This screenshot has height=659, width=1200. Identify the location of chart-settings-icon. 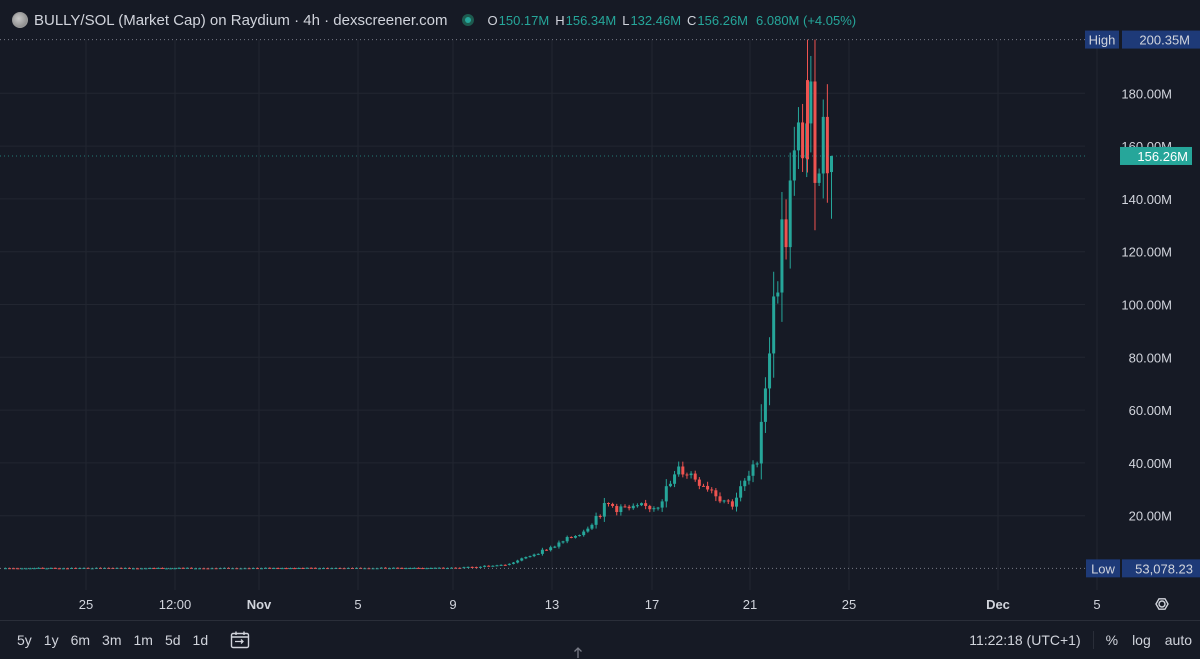
(1162, 604).